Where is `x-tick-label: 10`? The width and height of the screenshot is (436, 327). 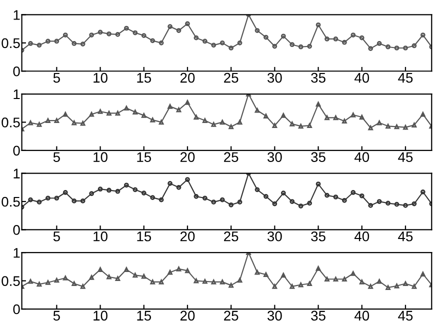 x-tick-label: 10 is located at coordinates (101, 315).